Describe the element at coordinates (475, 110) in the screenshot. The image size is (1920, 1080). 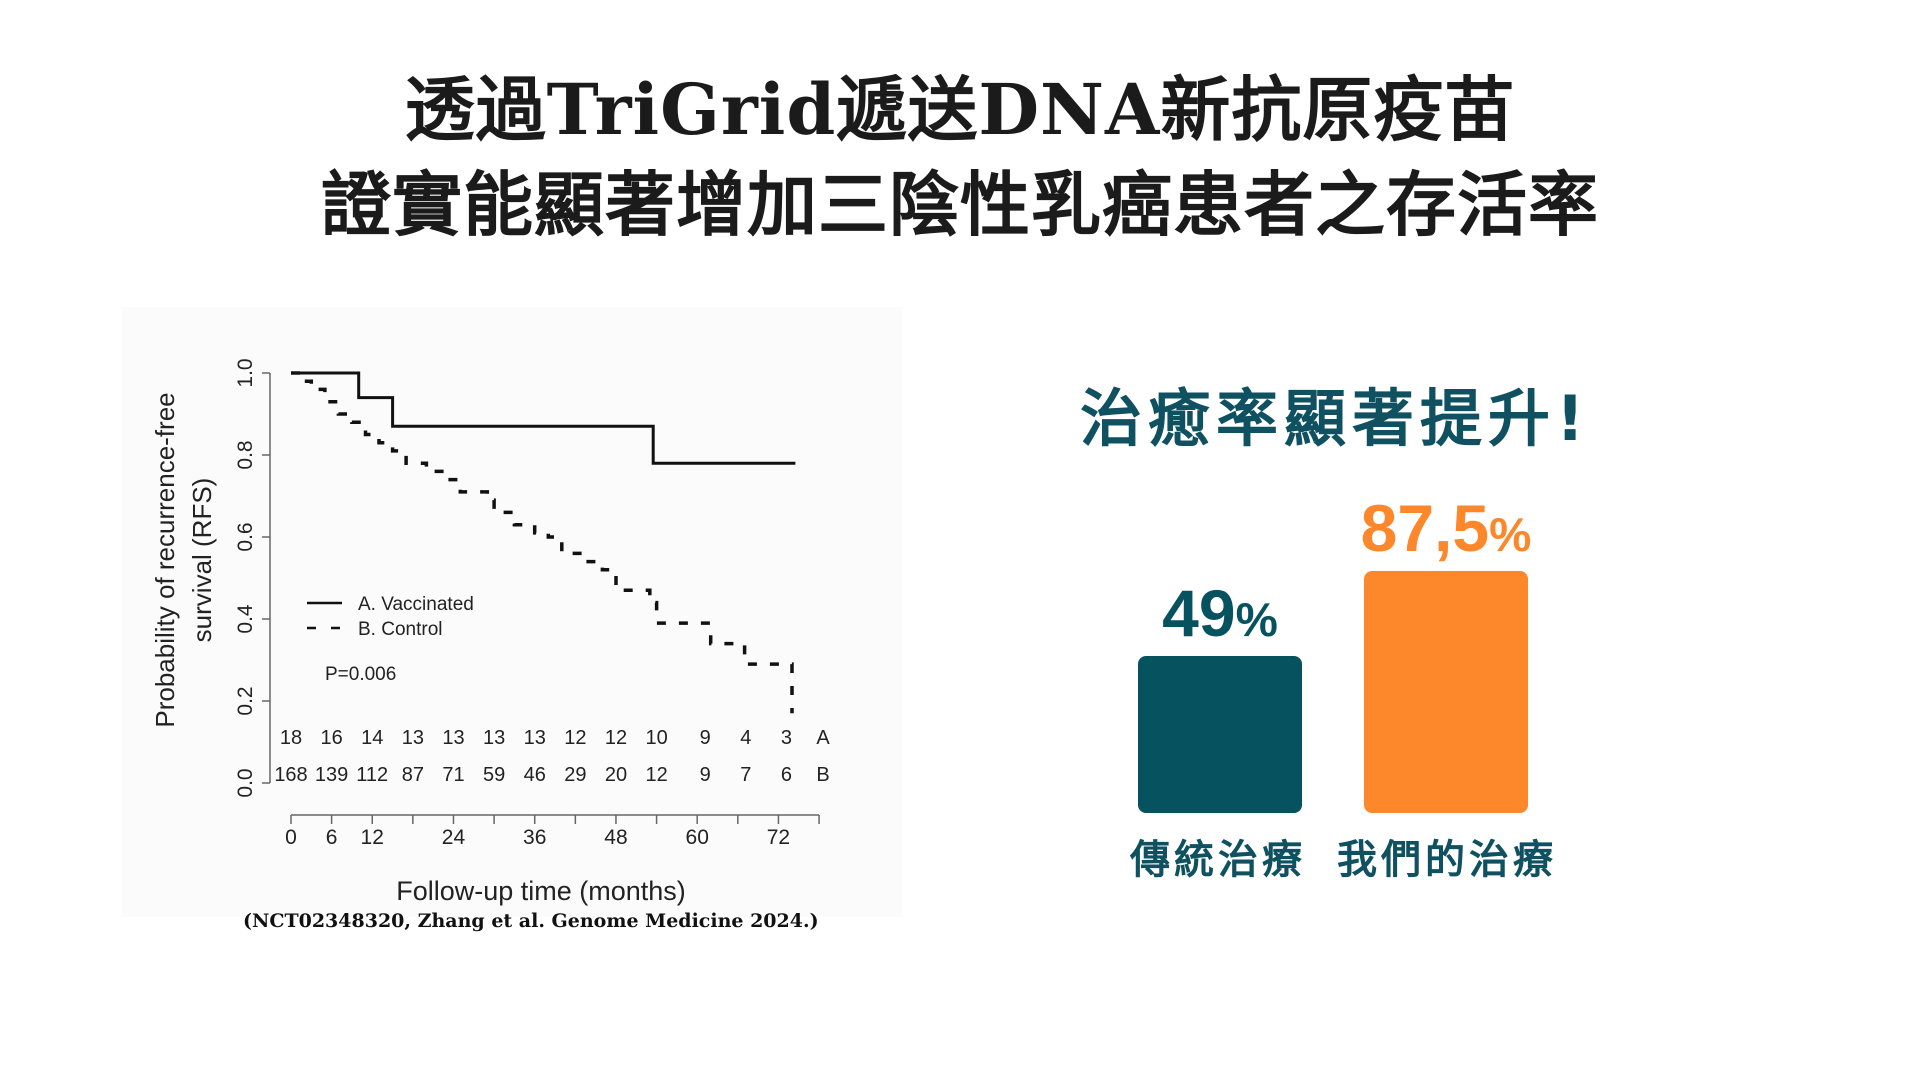
I see `title-part: 透過` at that location.